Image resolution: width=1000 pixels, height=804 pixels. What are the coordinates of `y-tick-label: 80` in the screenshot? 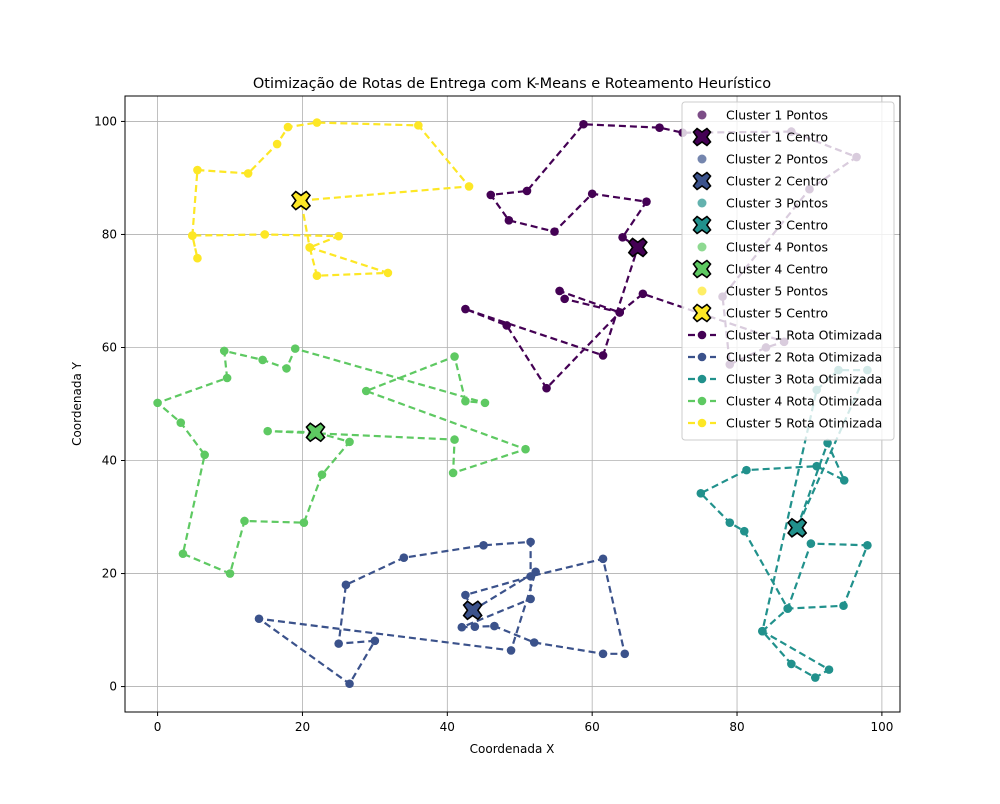 It's located at (109, 234).